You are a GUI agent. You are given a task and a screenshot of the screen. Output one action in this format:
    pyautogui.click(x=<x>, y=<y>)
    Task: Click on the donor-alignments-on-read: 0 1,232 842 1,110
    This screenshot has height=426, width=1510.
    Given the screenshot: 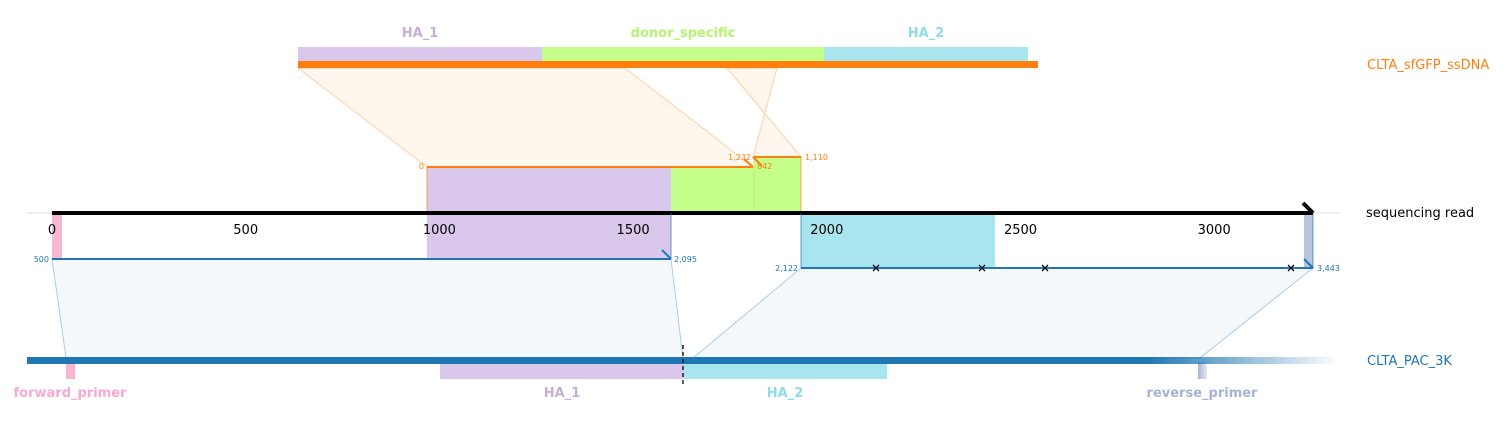 What is the action you would take?
    pyautogui.click(x=623, y=183)
    